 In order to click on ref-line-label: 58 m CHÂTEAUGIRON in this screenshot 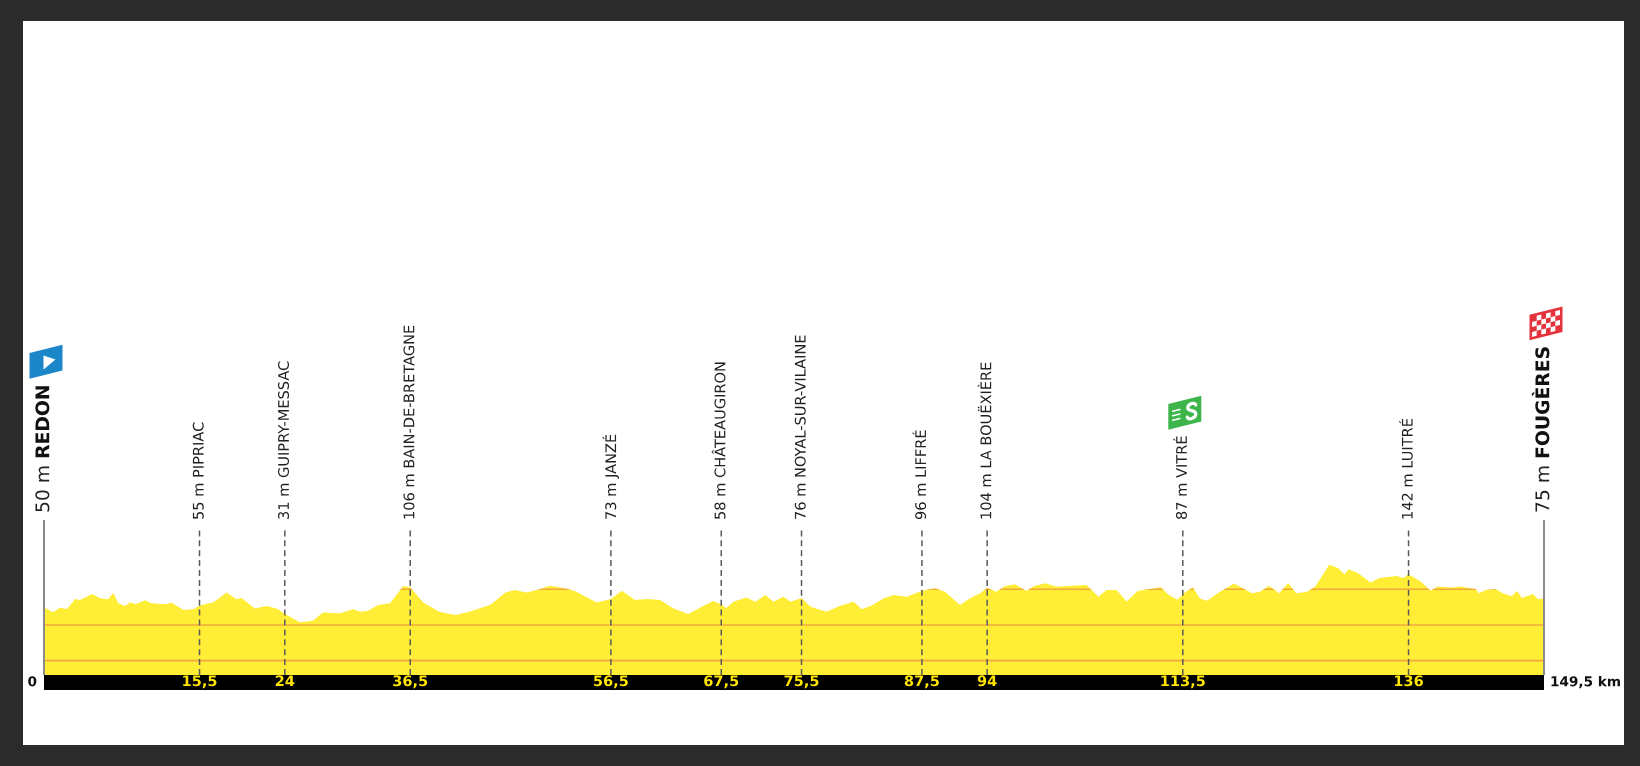, I will do `click(718, 440)`.